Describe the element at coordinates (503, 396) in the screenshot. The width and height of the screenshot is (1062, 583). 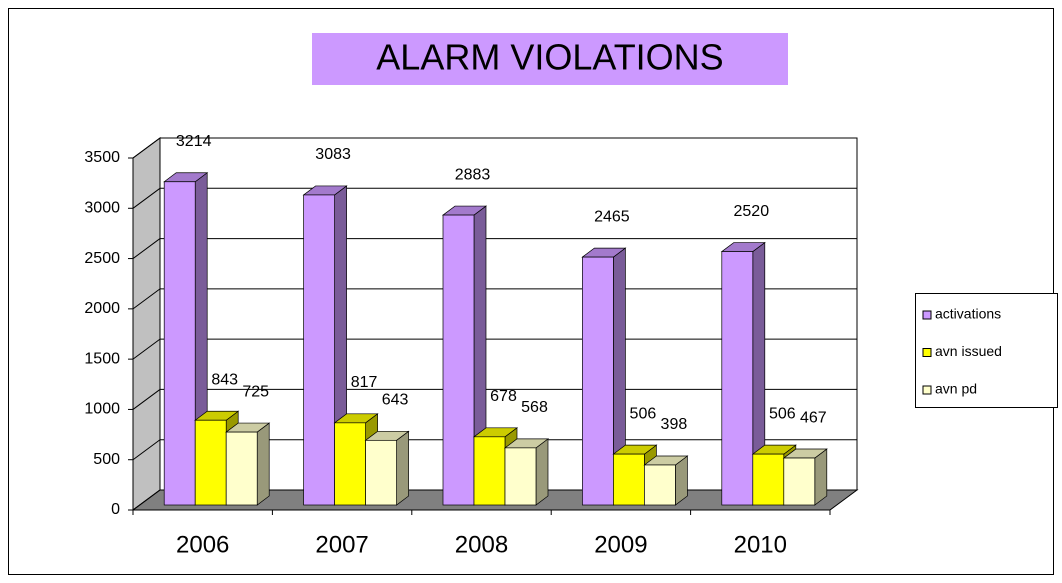
I see `data-label: 678` at that location.